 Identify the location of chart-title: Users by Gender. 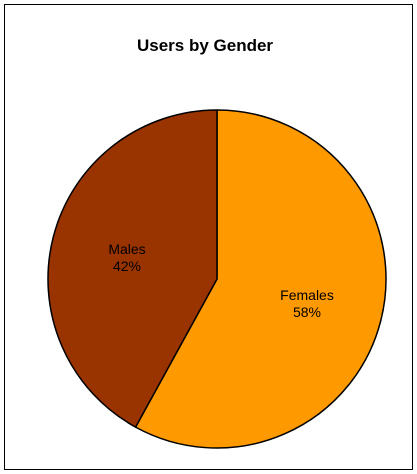
(205, 45).